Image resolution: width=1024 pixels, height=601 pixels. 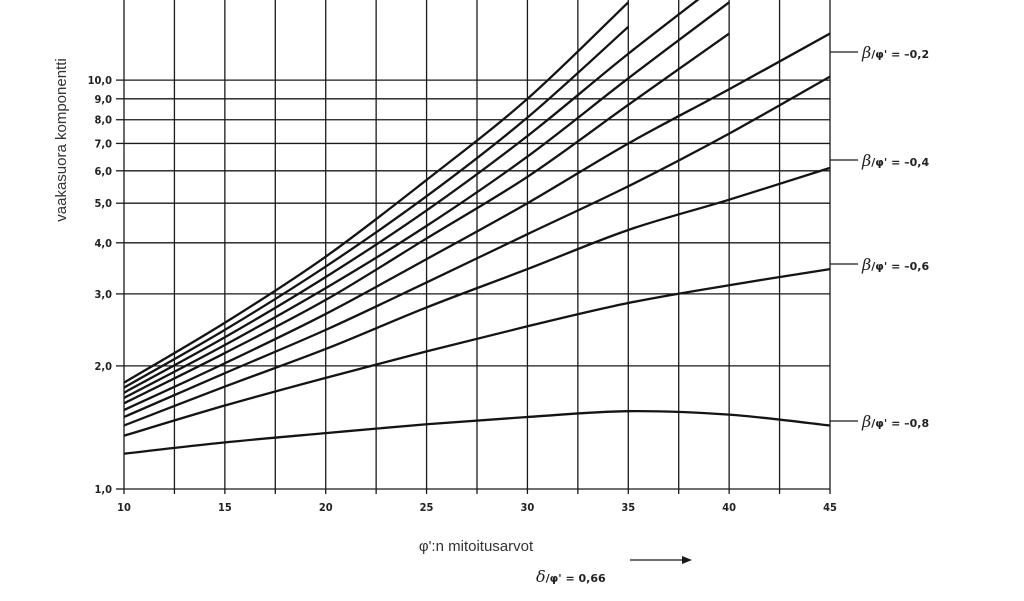 What do you see at coordinates (326, 507) in the screenshot?
I see `x-tick-label: 20` at bounding box center [326, 507].